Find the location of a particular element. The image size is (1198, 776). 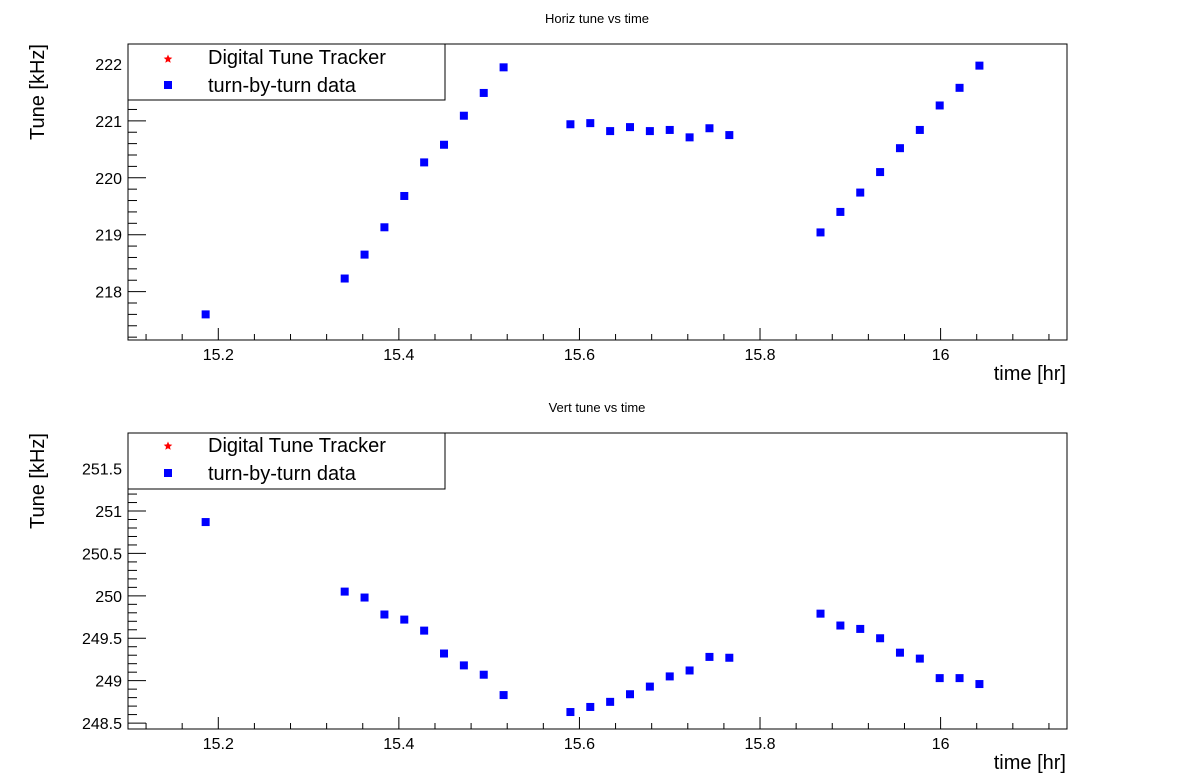

y-tick-label: 221 is located at coordinates (108, 122).